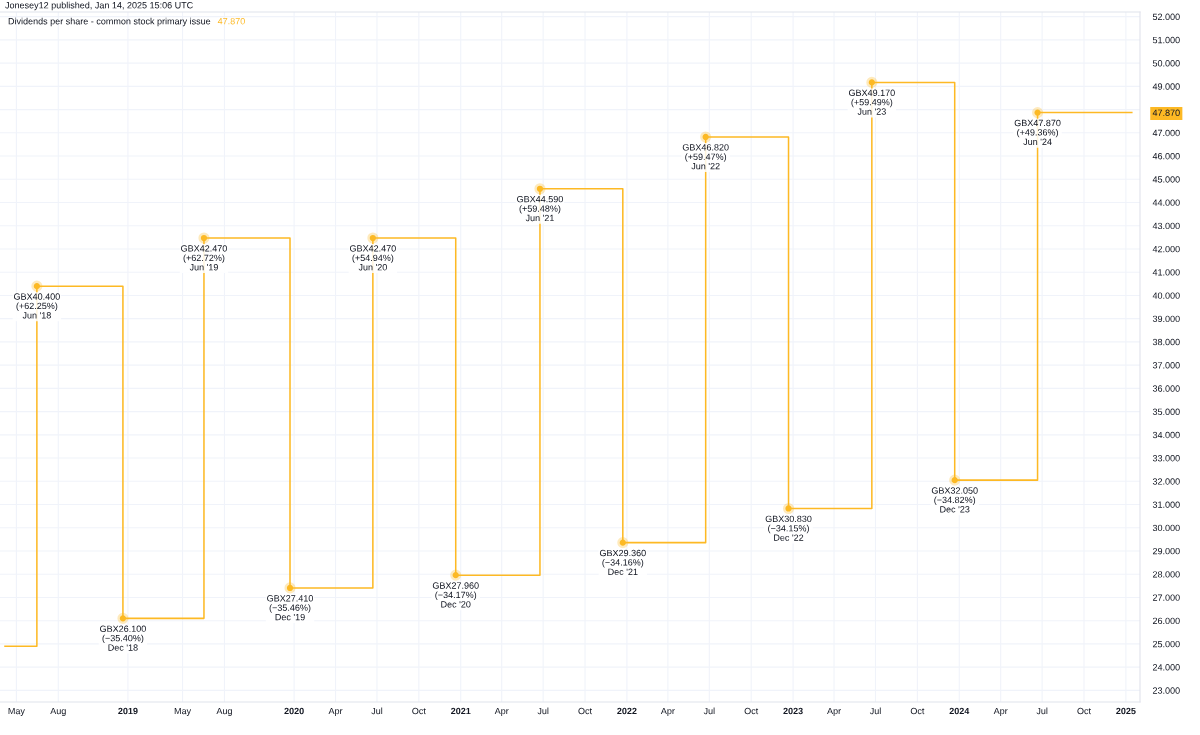  Describe the element at coordinates (1166, 156) in the screenshot. I see `y-tick-label: 46.000` at that location.